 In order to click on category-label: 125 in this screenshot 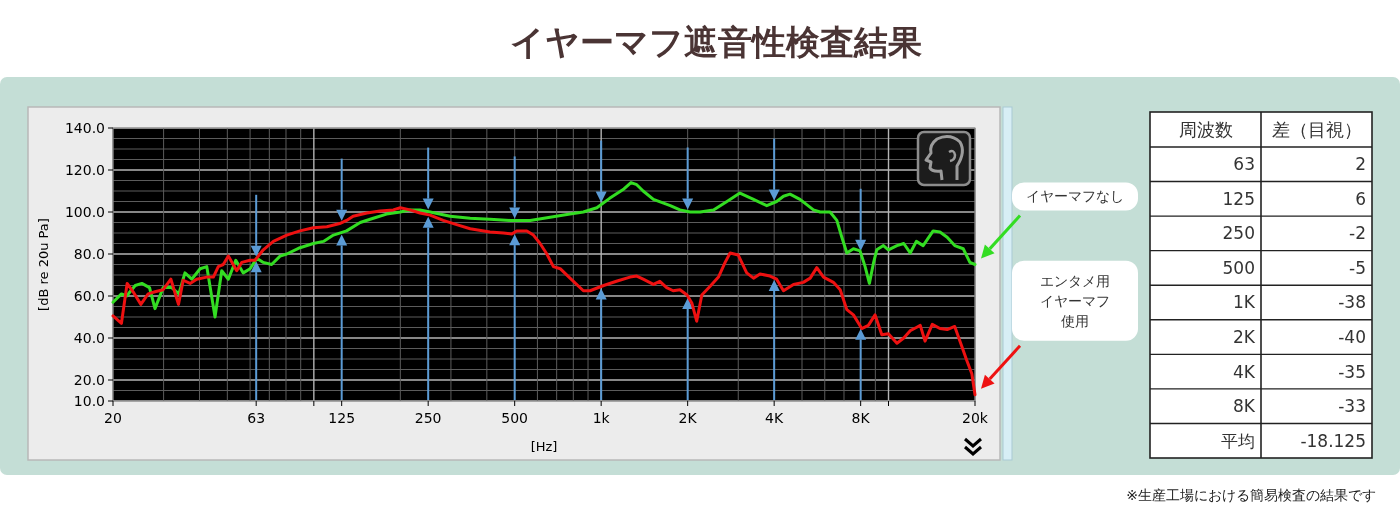, I will do `click(1238, 198)`.